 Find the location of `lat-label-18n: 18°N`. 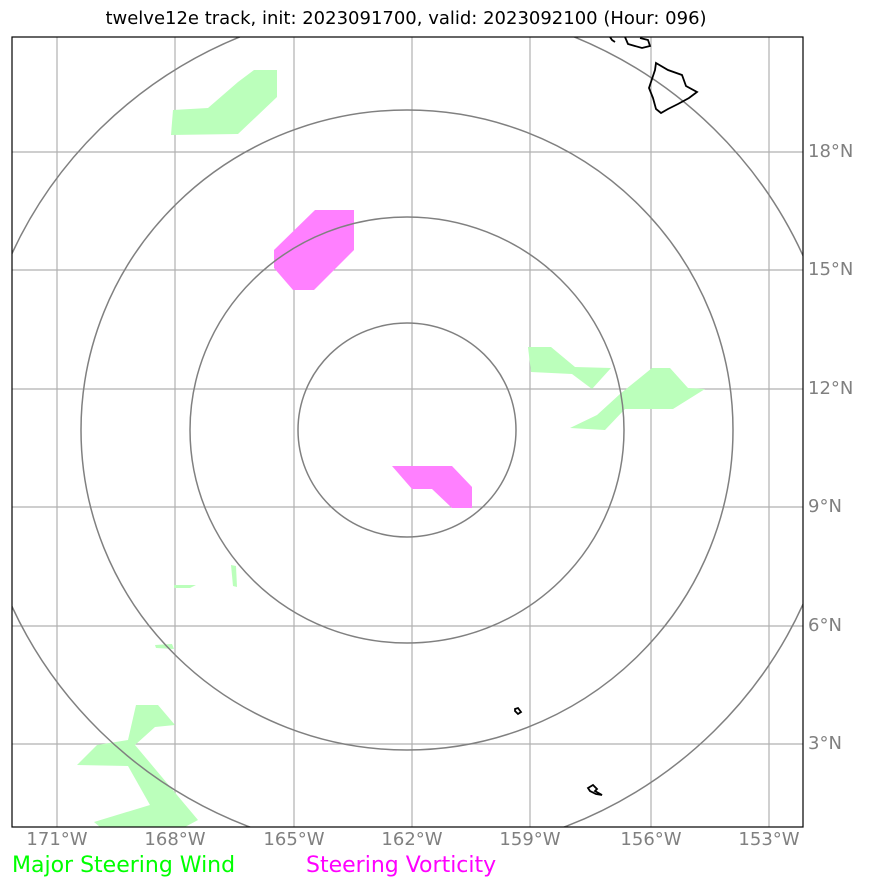

lat-label-18n: 18°N is located at coordinates (831, 151).